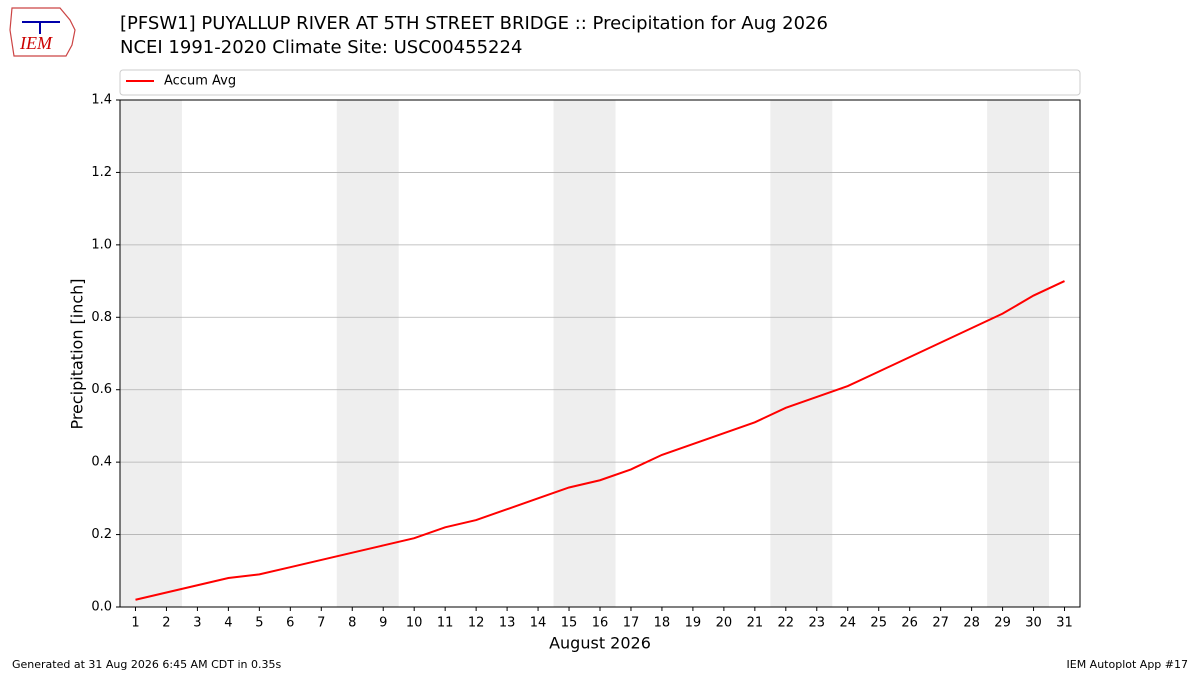  I want to click on x-tick-label: 19, so click(693, 623).